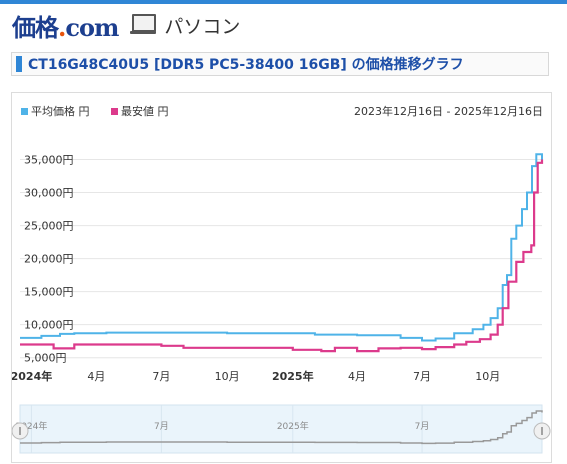 The width and height of the screenshot is (567, 464). Describe the element at coordinates (145, 111) in the screenshot. I see `legend-label-minimum: 最安値 円` at that location.